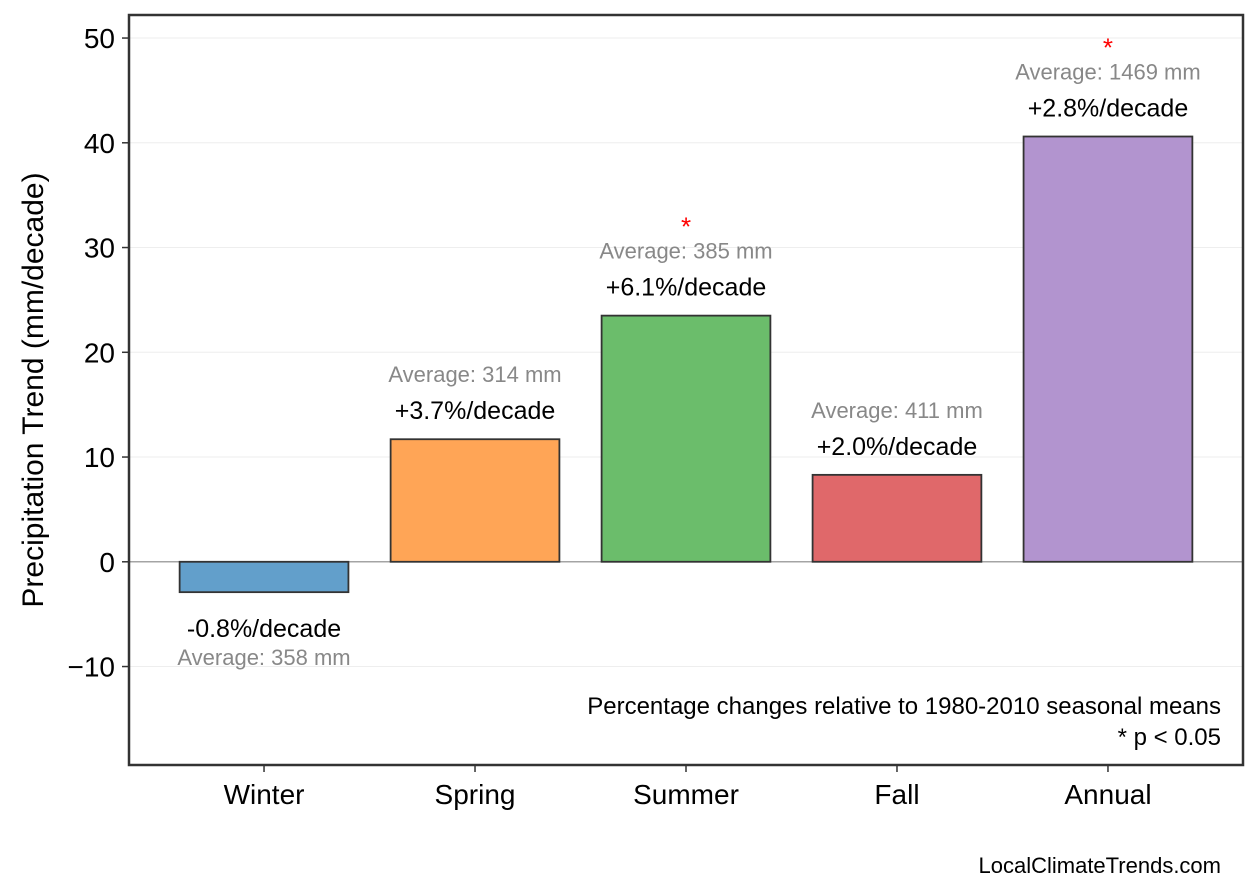 This screenshot has width=1258, height=893. Describe the element at coordinates (1100, 865) in the screenshot. I see `credit: LocalClimateTrends.com` at that location.